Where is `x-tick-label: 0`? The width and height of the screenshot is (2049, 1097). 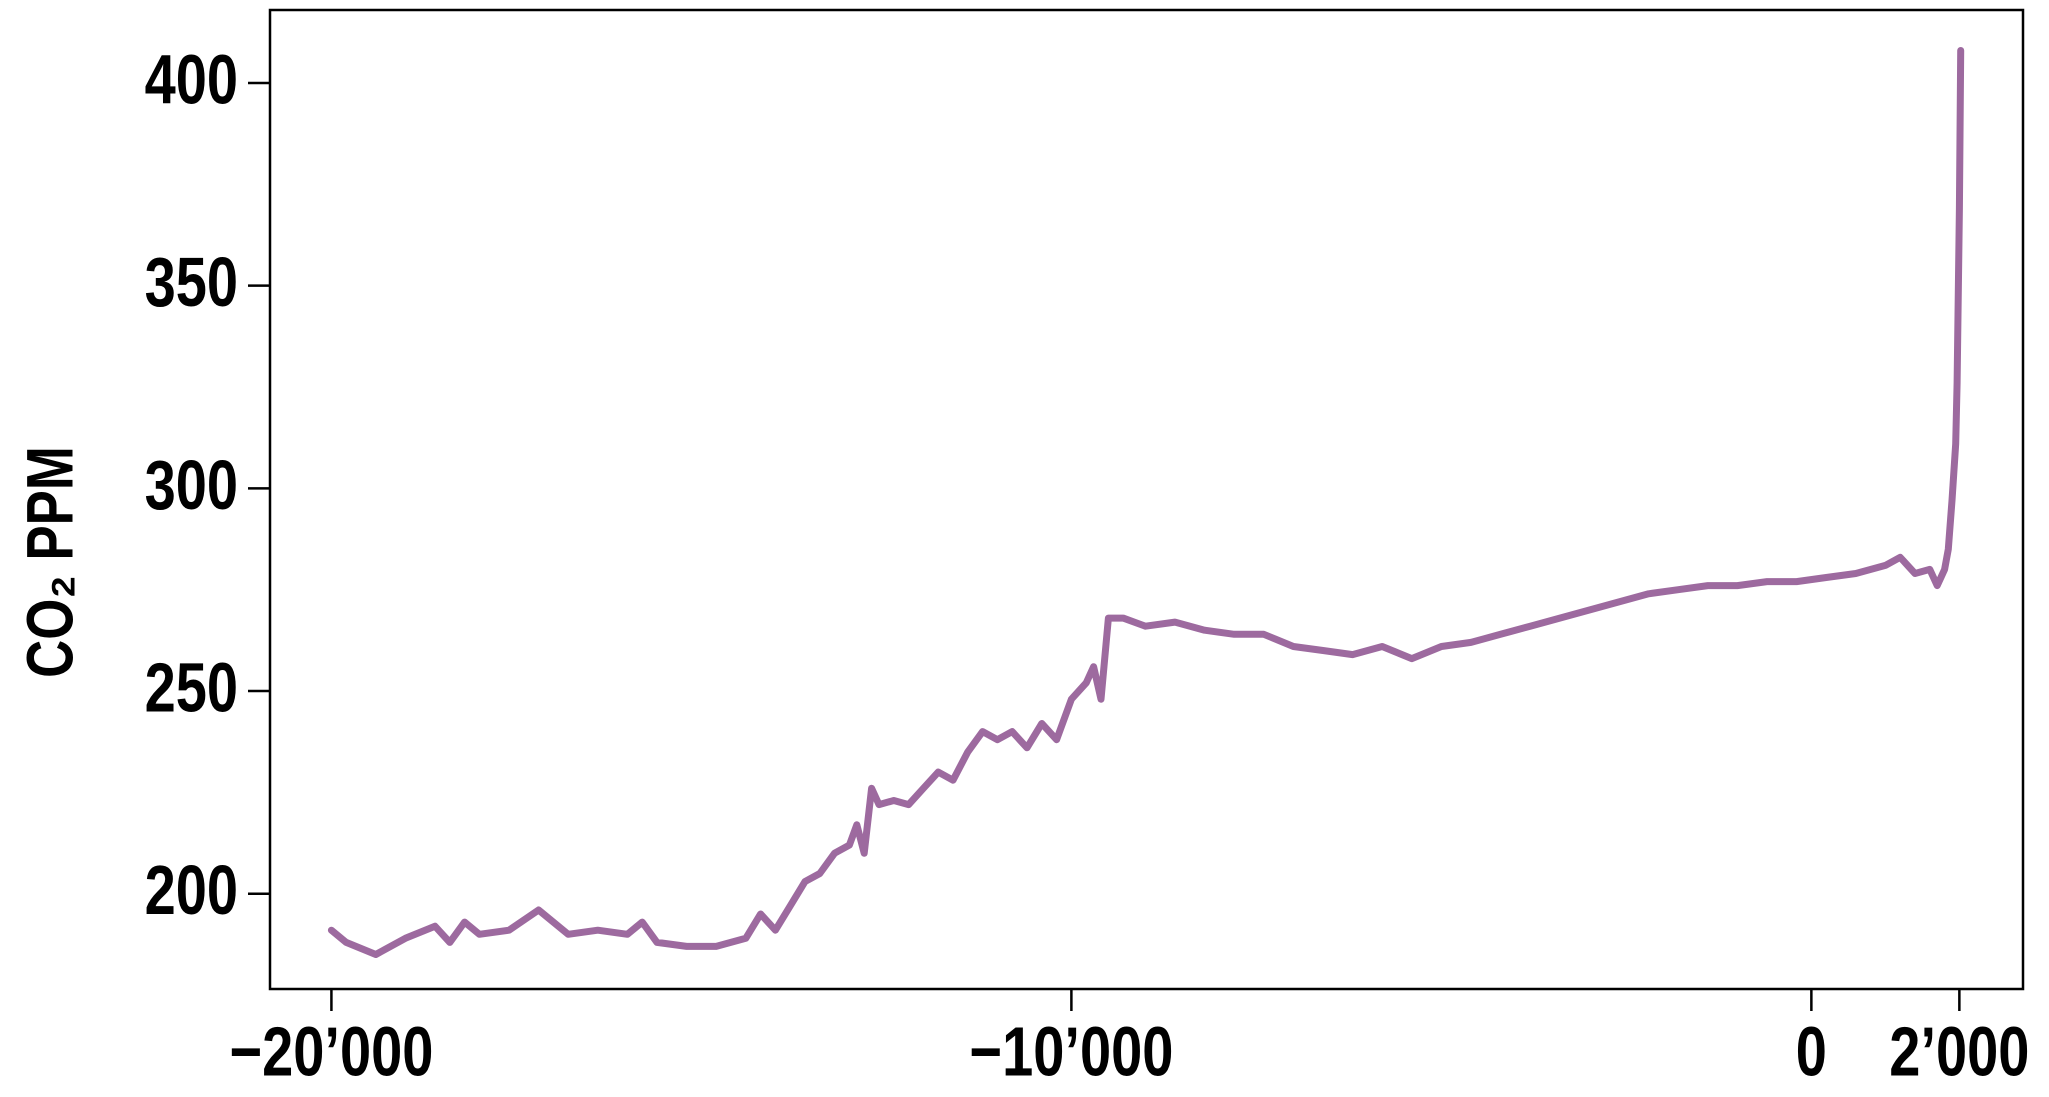
x-tick-label: 0 is located at coordinates (1811, 1052).